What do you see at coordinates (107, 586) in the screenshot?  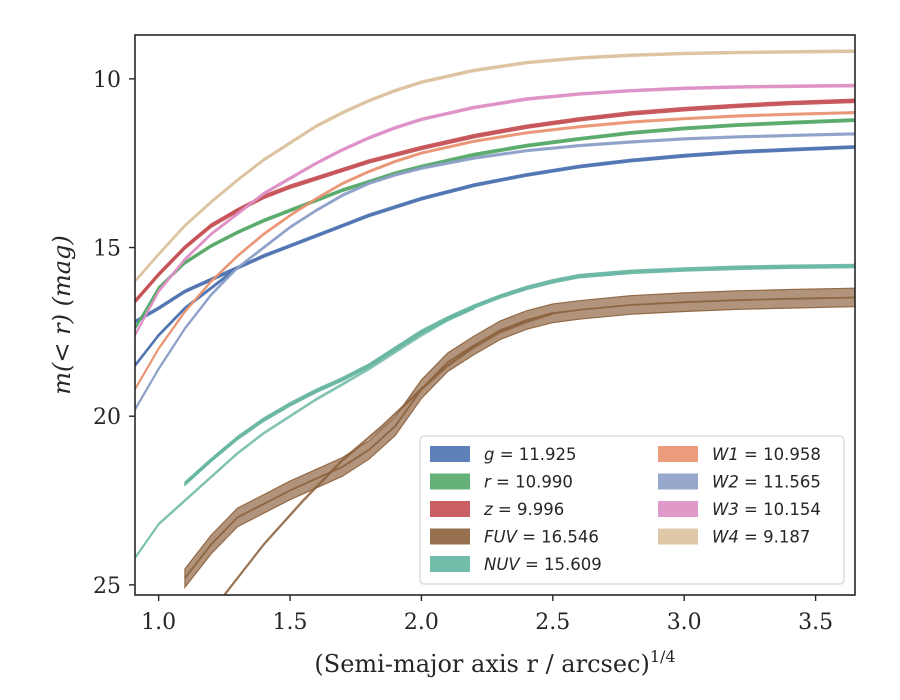 I see `y-tick-label: 25` at bounding box center [107, 586].